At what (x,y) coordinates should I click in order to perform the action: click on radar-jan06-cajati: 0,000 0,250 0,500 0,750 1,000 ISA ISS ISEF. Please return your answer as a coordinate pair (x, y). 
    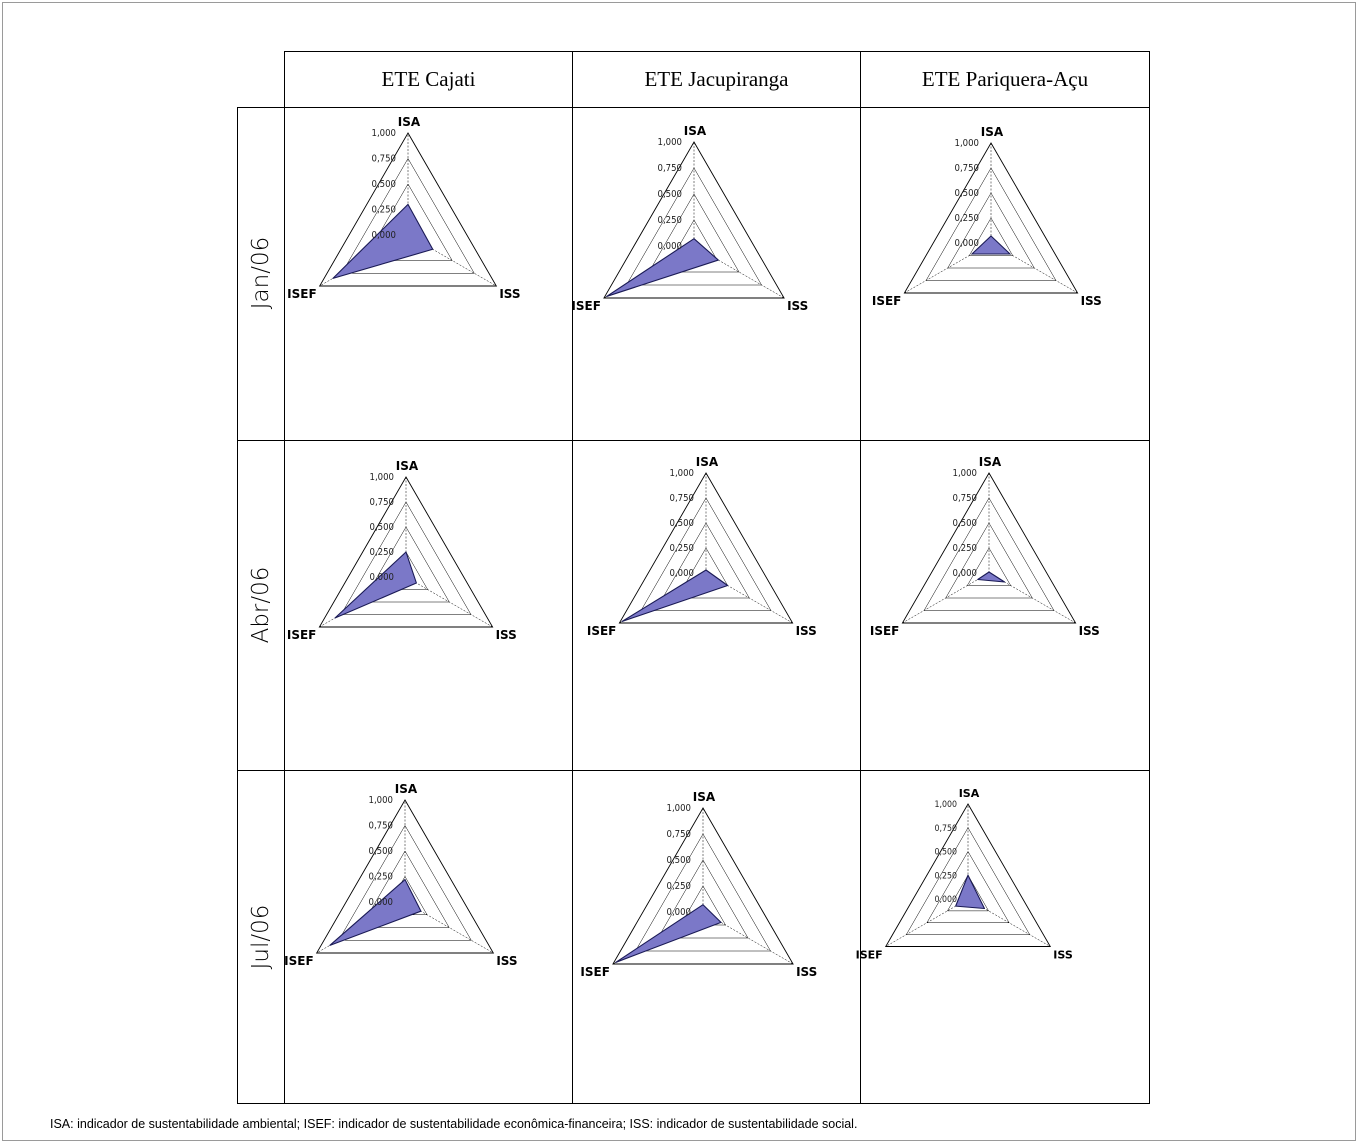
    Looking at the image, I should click on (407, 219).